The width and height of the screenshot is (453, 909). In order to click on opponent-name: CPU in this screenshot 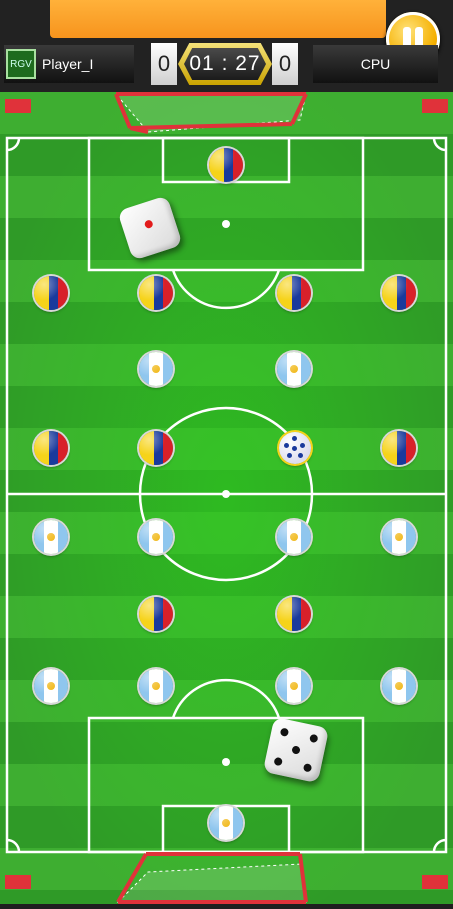, I will do `click(375, 64)`.